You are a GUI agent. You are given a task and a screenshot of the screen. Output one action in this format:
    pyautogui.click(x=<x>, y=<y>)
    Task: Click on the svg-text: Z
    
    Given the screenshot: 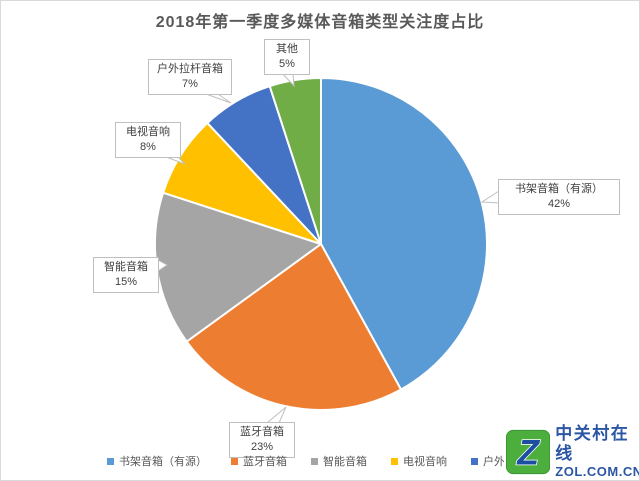 What is the action you would take?
    pyautogui.click(x=528, y=453)
    